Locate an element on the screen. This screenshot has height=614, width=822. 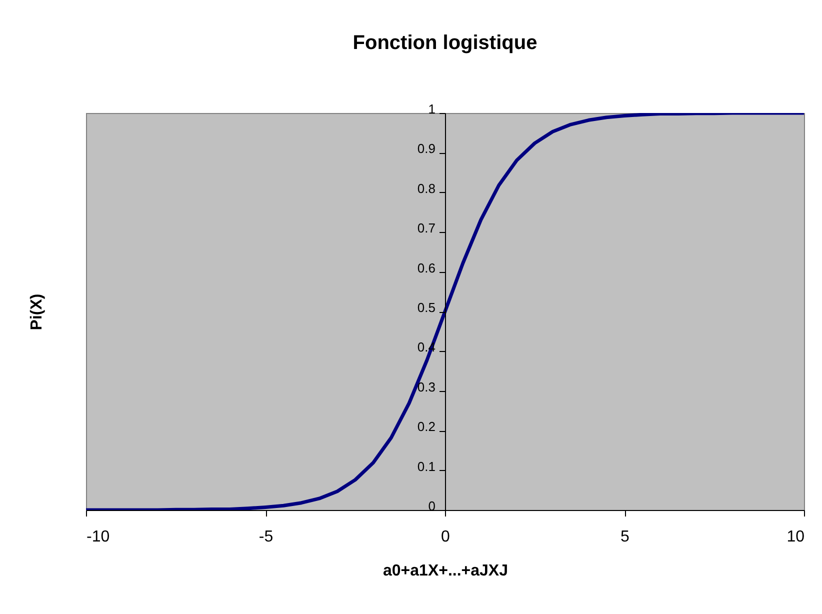
x-tick-label: -10 is located at coordinates (98, 537).